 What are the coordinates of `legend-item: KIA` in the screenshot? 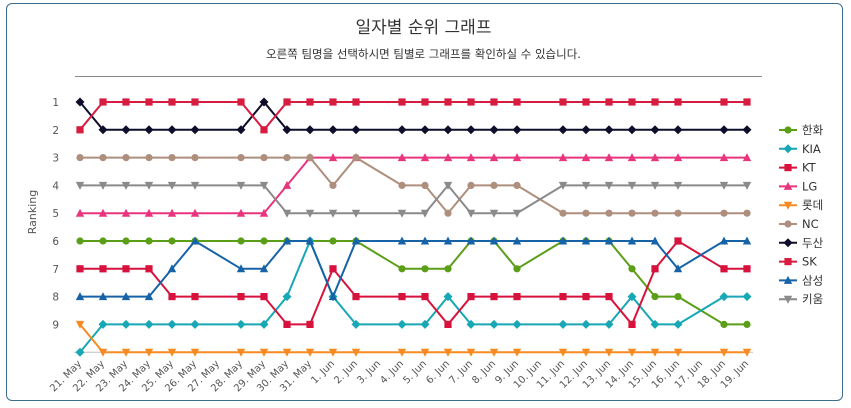 It's located at (800, 149).